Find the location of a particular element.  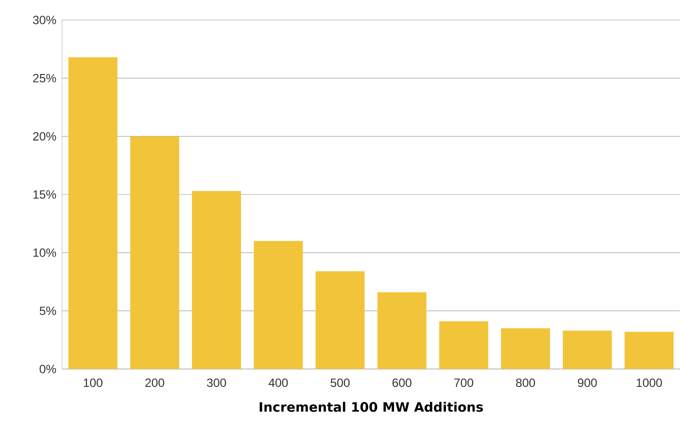

x-tick-label: 500 is located at coordinates (340, 382).